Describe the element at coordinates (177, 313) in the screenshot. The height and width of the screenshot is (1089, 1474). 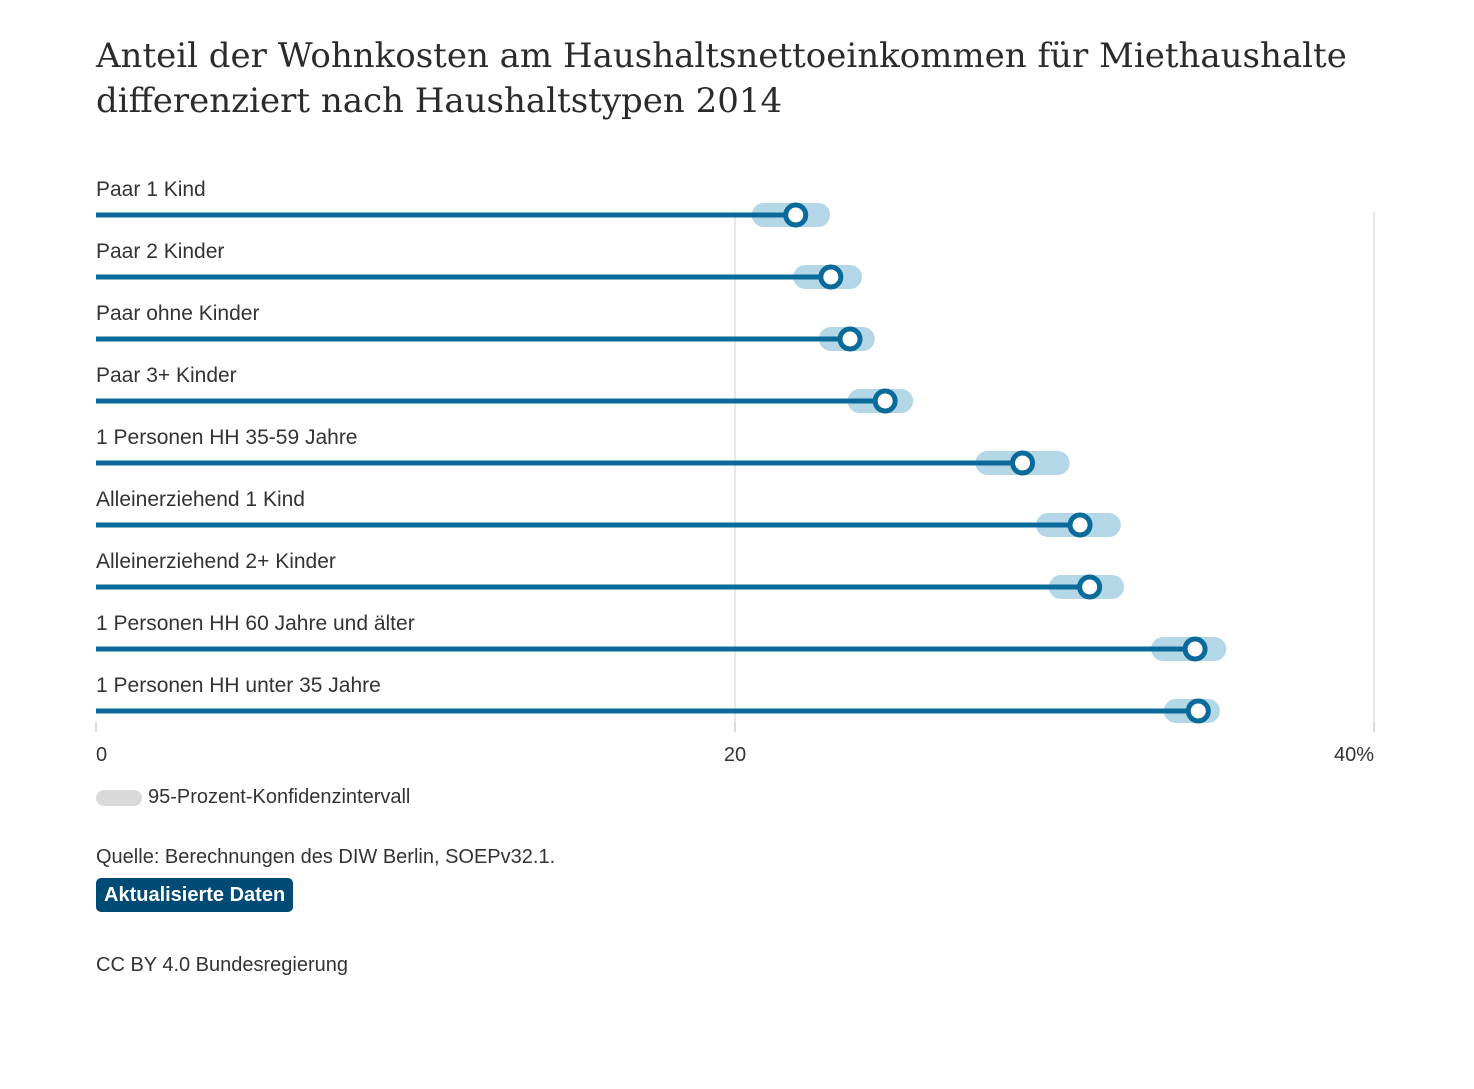
I see `category-label: Paar ohne Kinder` at that location.